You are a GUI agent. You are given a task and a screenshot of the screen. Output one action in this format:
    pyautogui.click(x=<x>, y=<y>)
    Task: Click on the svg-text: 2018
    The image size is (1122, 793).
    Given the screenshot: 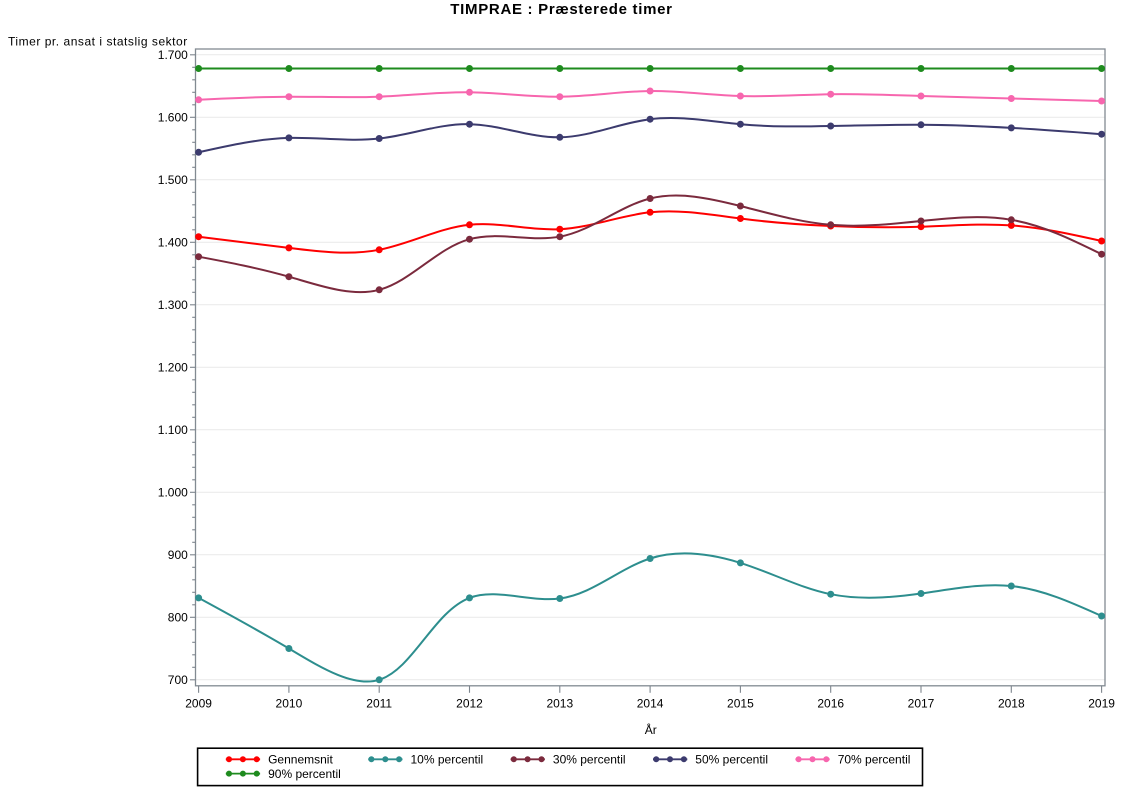 What is the action you would take?
    pyautogui.click(x=1011, y=704)
    